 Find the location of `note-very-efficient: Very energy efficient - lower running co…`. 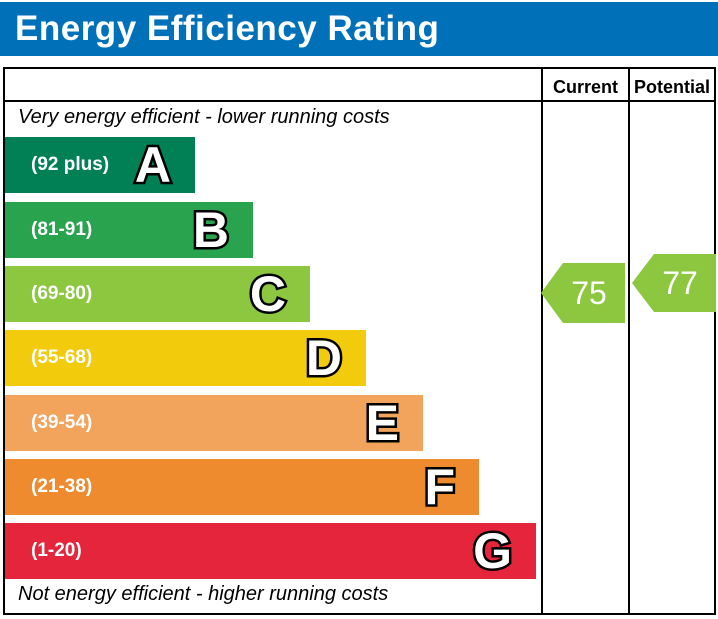

note-very-efficient: Very energy efficient - lower running co… is located at coordinates (204, 117).